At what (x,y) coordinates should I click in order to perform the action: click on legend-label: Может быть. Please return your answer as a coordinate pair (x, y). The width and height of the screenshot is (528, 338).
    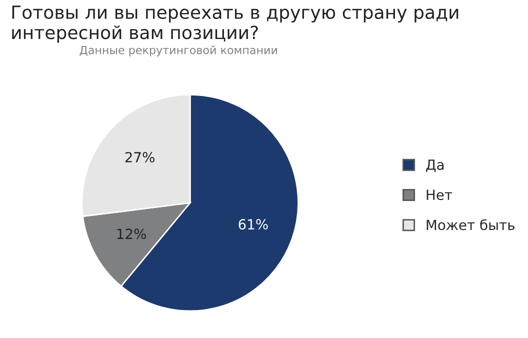
    Looking at the image, I should click on (470, 224).